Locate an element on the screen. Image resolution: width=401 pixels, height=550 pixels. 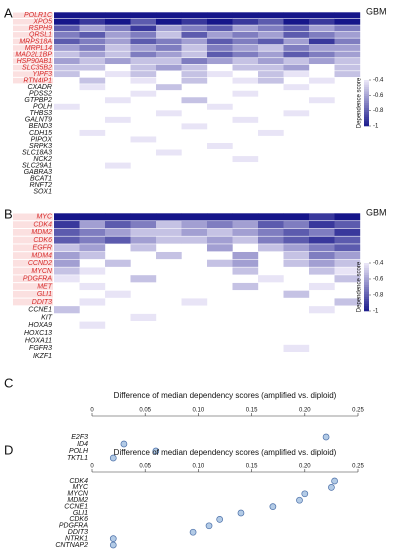
colorbar-title: Dependence score is located at coordinates (360, 102).